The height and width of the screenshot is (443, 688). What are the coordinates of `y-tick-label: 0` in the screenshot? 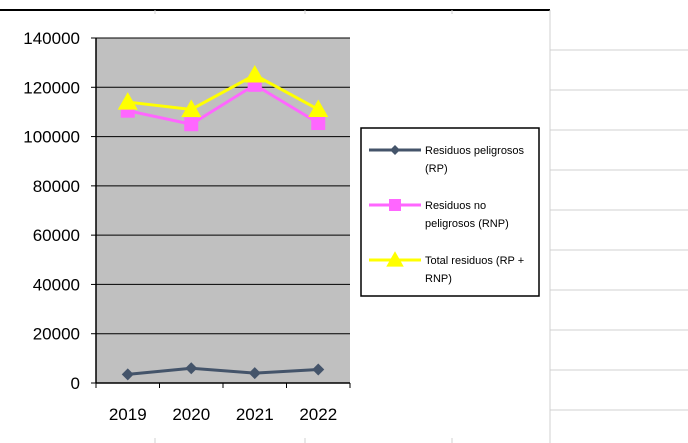 It's located at (75, 383).